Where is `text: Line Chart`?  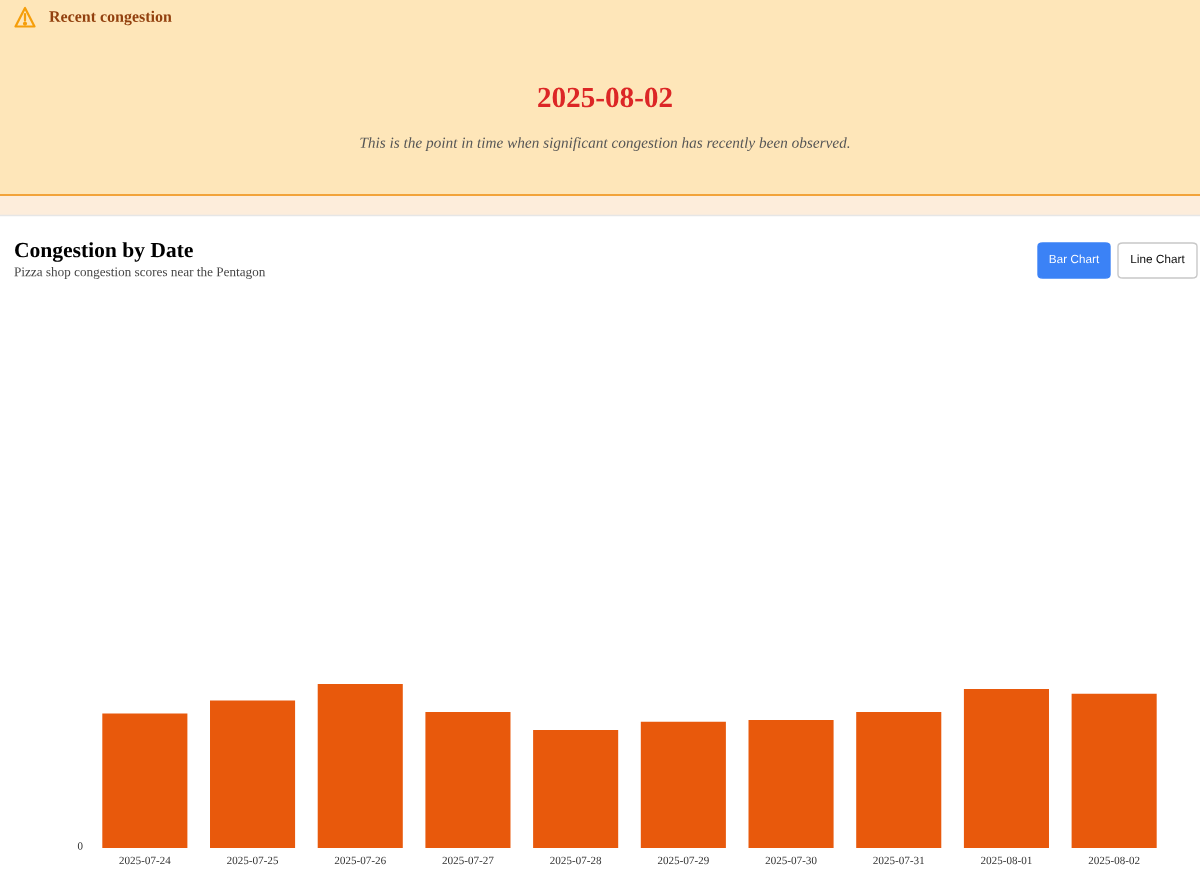
text: Line Chart is located at coordinates (1158, 259).